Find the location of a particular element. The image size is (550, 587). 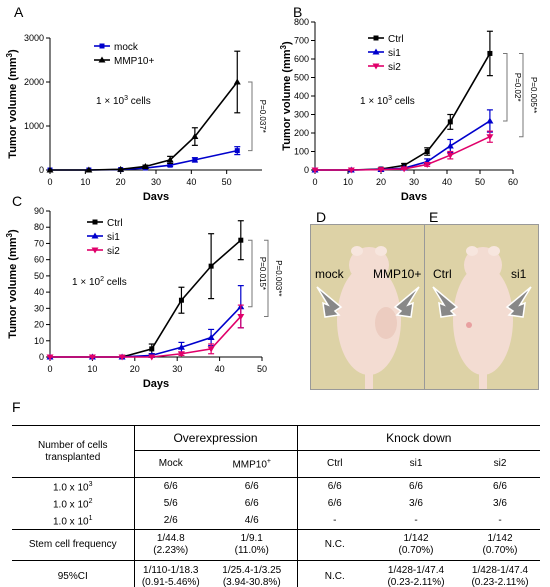

y-tick-label: 20 is located at coordinates (39, 325).